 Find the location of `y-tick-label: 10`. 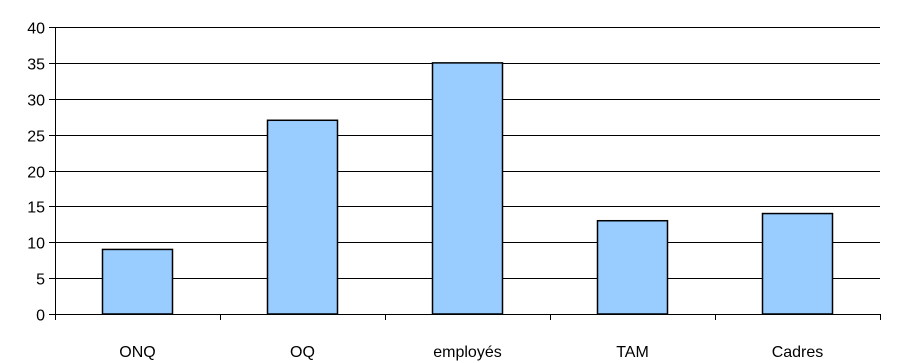

y-tick-label: 10 is located at coordinates (36, 244).